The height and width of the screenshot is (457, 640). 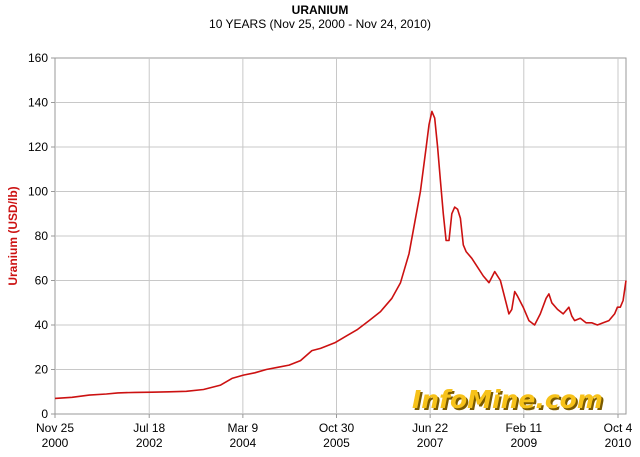 I want to click on y-tick-label: 80, so click(x=42, y=236).